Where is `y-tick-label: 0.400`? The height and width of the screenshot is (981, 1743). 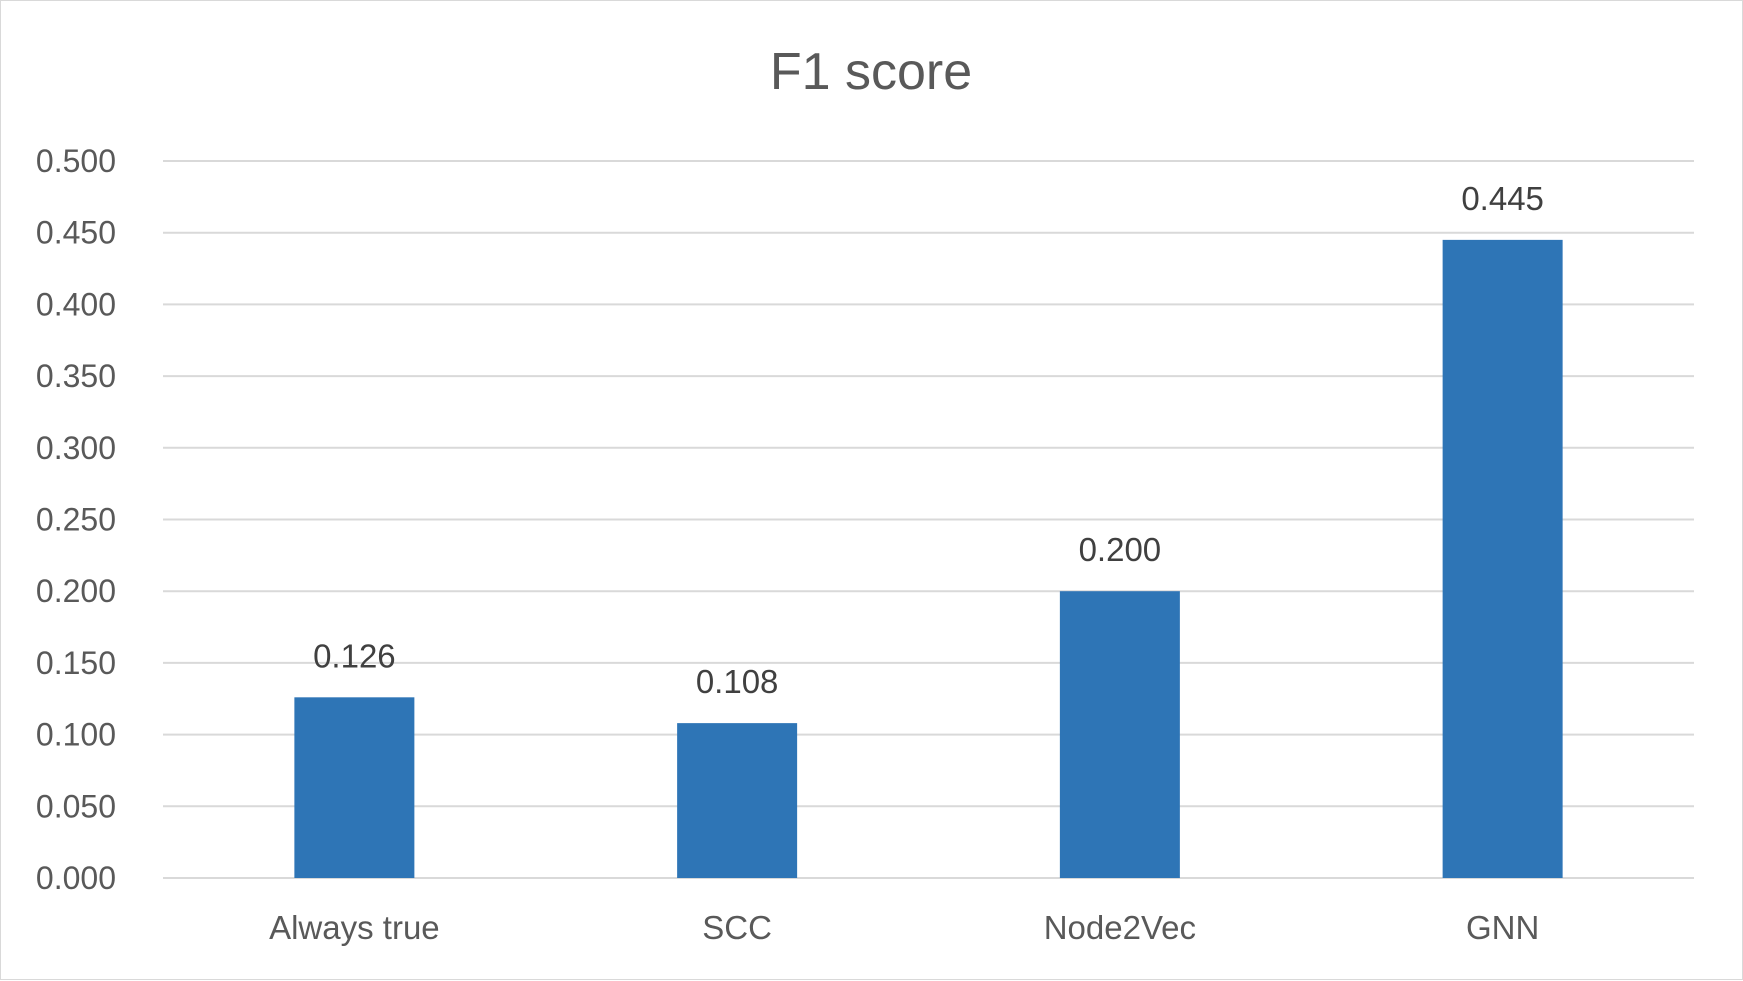
y-tick-label: 0.400 is located at coordinates (76, 304).